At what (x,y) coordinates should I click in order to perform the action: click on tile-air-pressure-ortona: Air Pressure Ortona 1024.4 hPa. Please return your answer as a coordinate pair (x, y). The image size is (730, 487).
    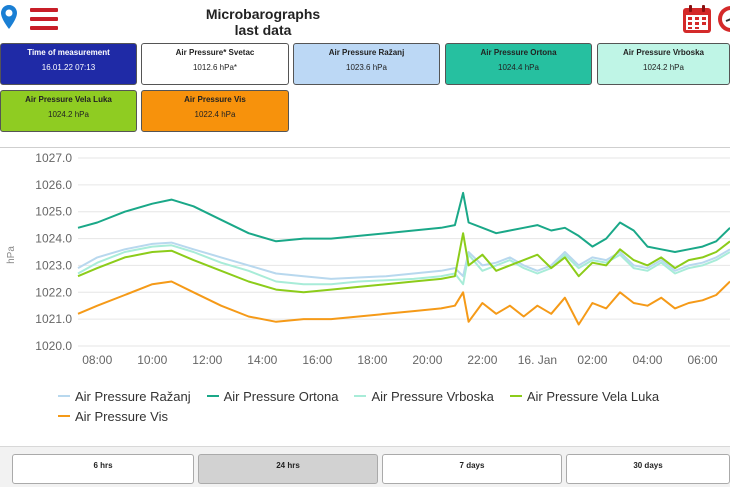
    Looking at the image, I should click on (518, 64).